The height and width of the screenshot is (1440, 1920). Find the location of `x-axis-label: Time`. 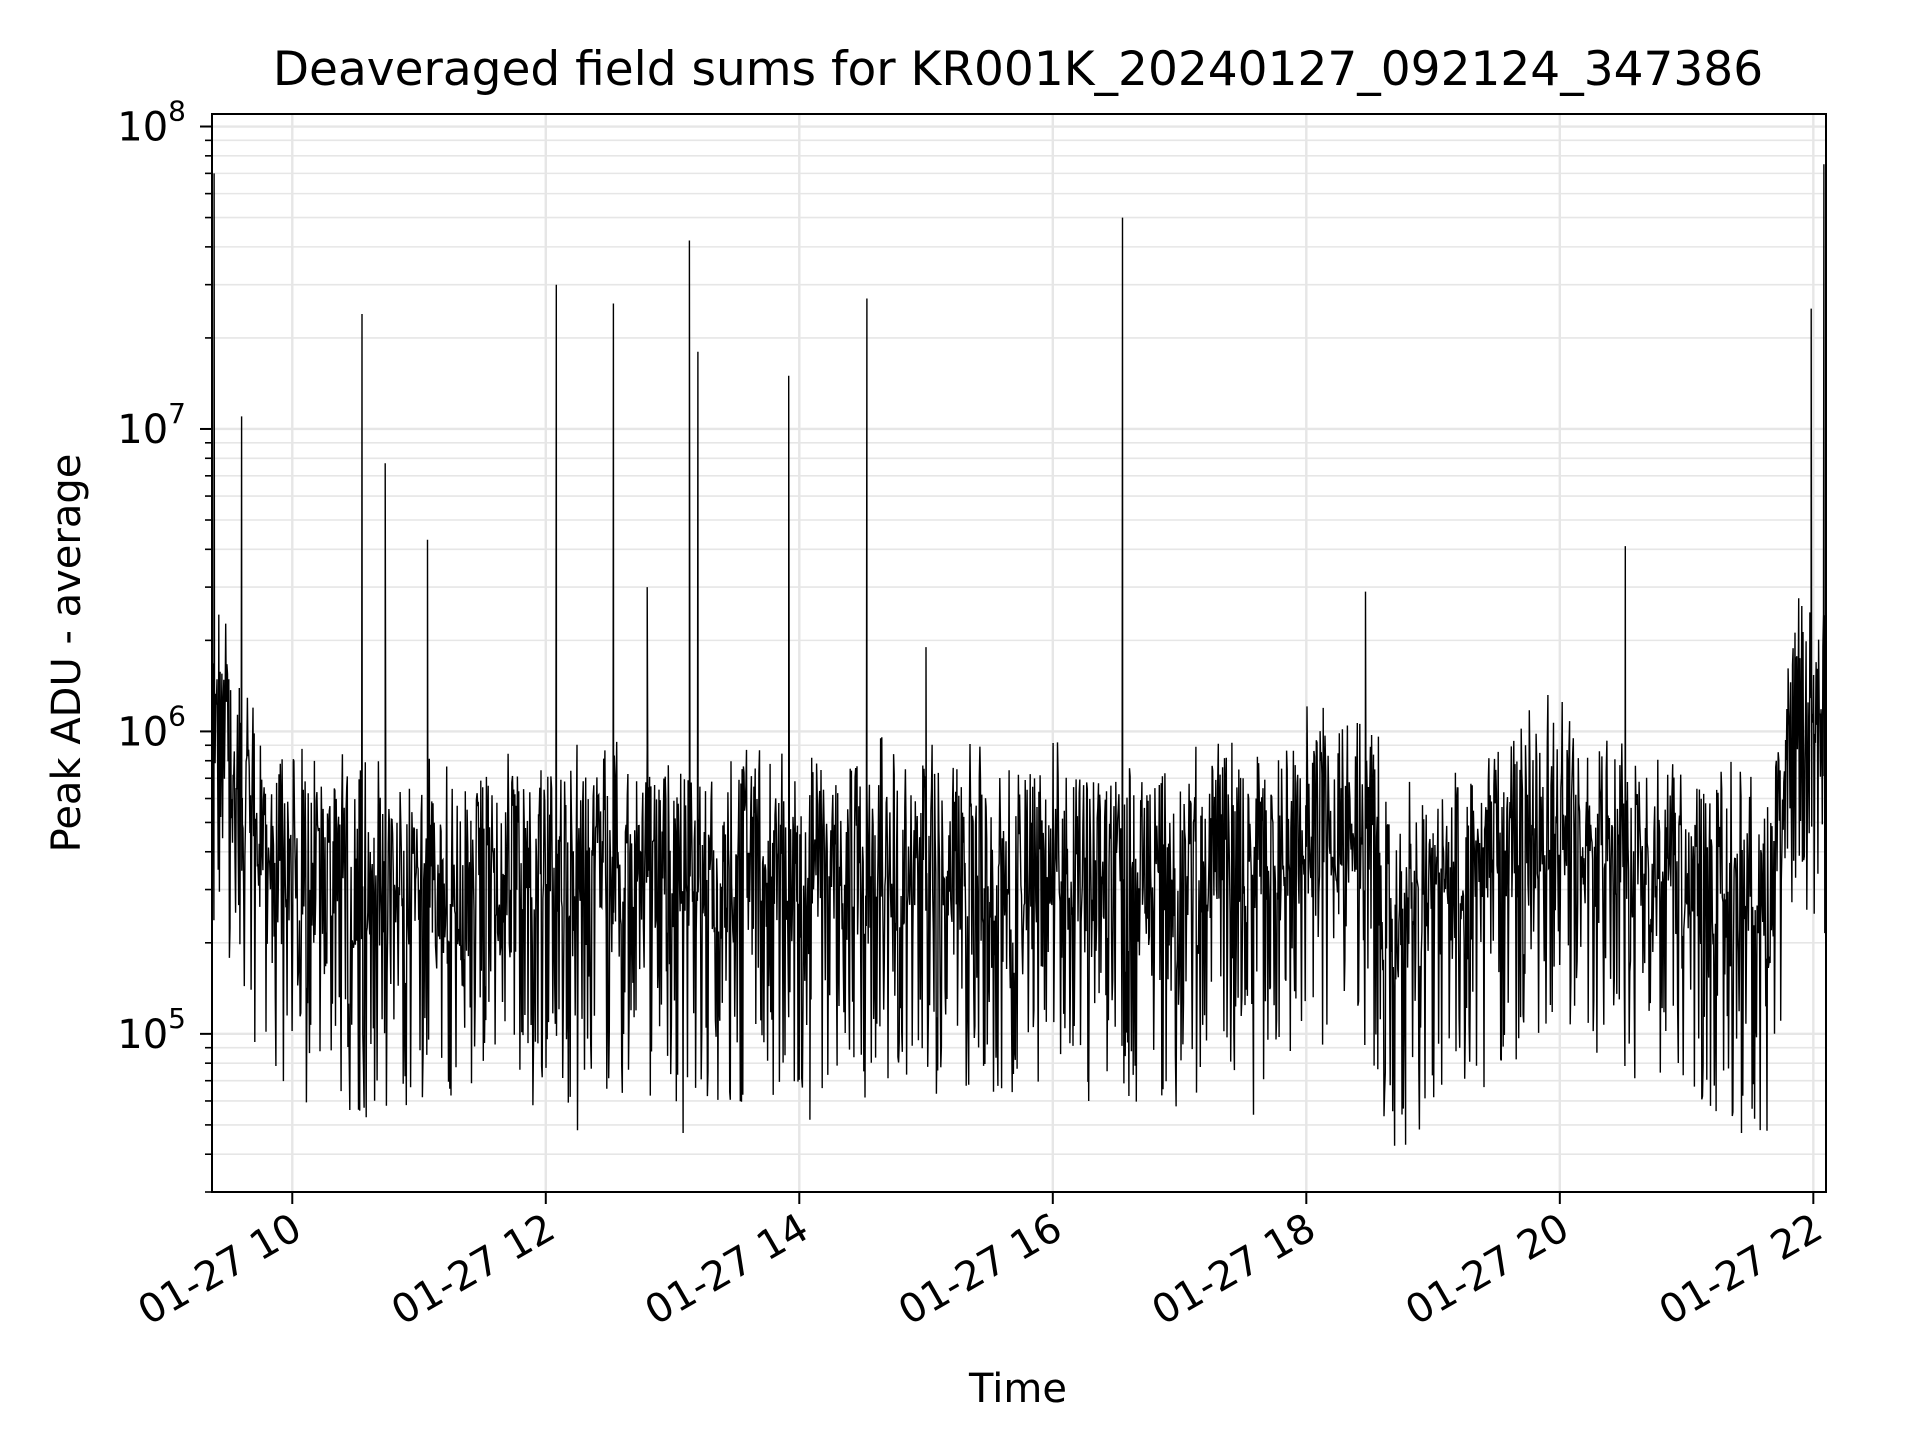

x-axis-label: Time is located at coordinates (1017, 1389).